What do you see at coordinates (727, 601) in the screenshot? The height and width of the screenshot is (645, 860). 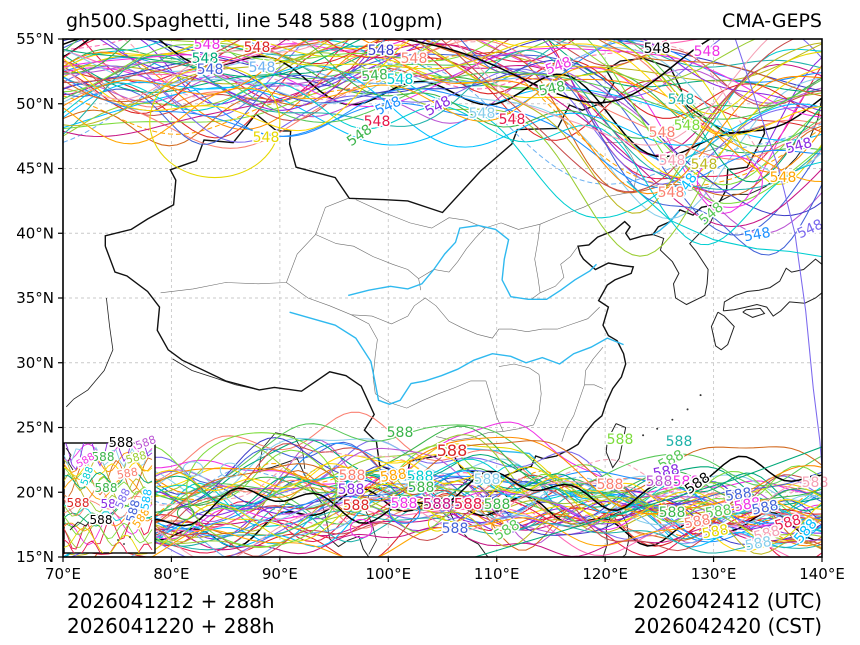 I see `valid-time-utc: 2026042412 (UTC)` at bounding box center [727, 601].